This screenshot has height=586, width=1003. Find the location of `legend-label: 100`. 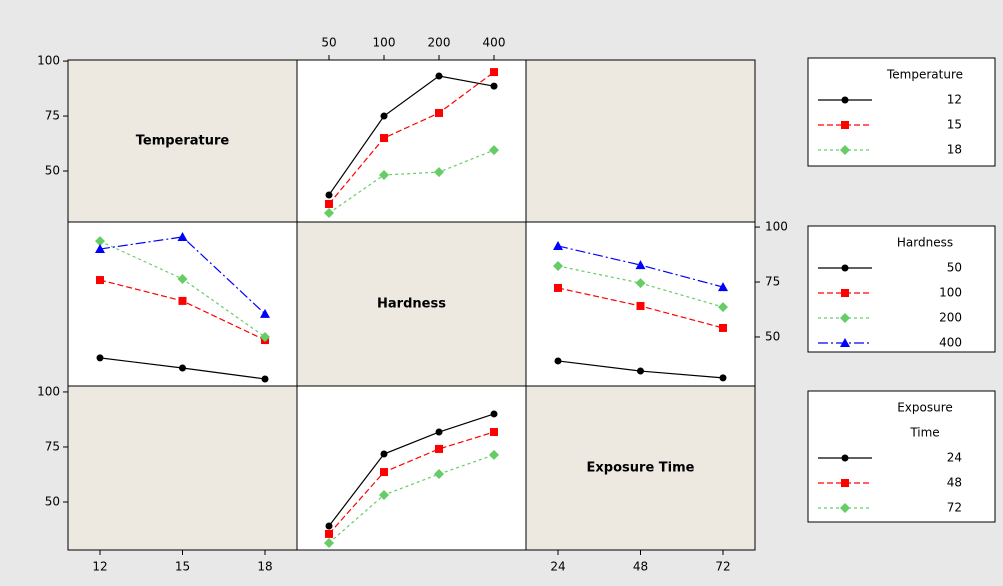

legend-label: 100 is located at coordinates (950, 293).